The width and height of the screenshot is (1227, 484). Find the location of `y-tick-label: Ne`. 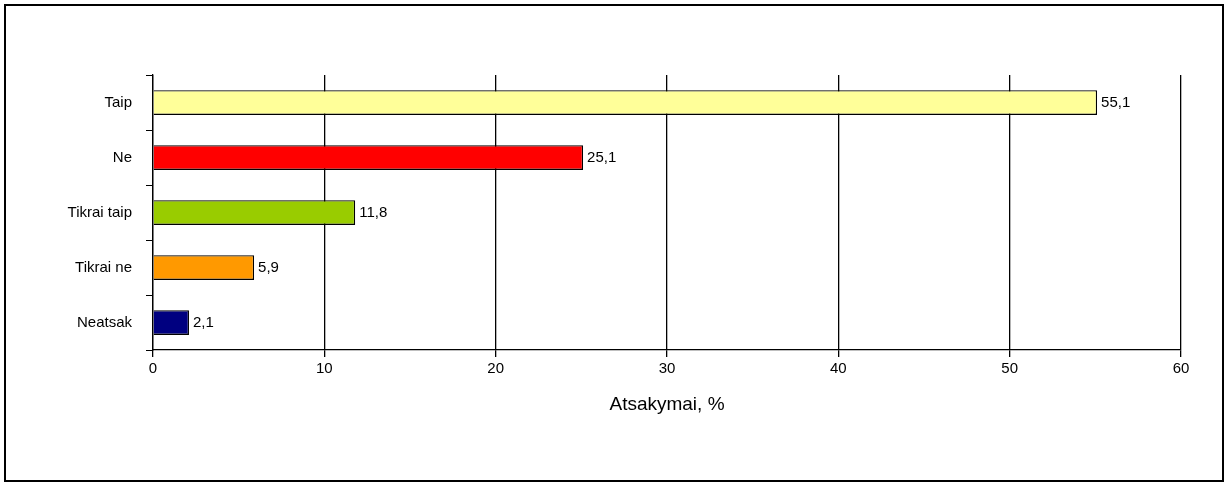

y-tick-label: Ne is located at coordinates (122, 156).